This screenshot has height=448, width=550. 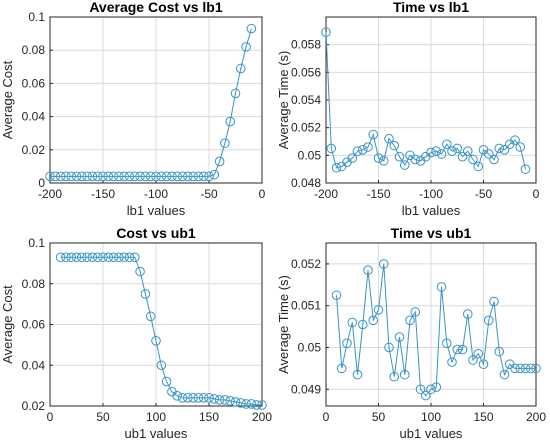 I want to click on x-tick-label: 150, so click(x=483, y=417).